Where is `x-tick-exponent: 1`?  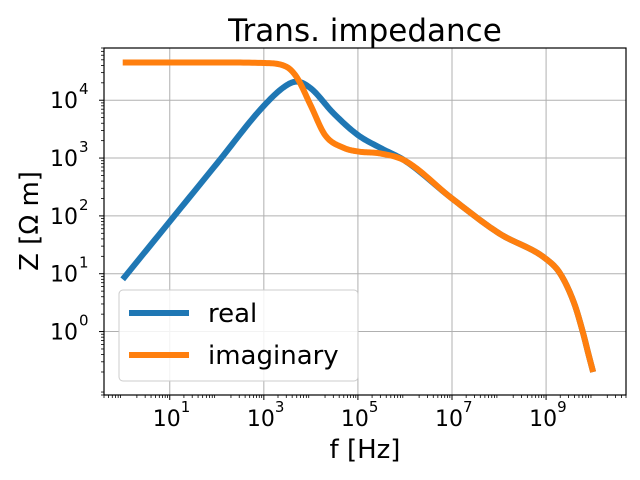 x-tick-exponent: 1 is located at coordinates (186, 407).